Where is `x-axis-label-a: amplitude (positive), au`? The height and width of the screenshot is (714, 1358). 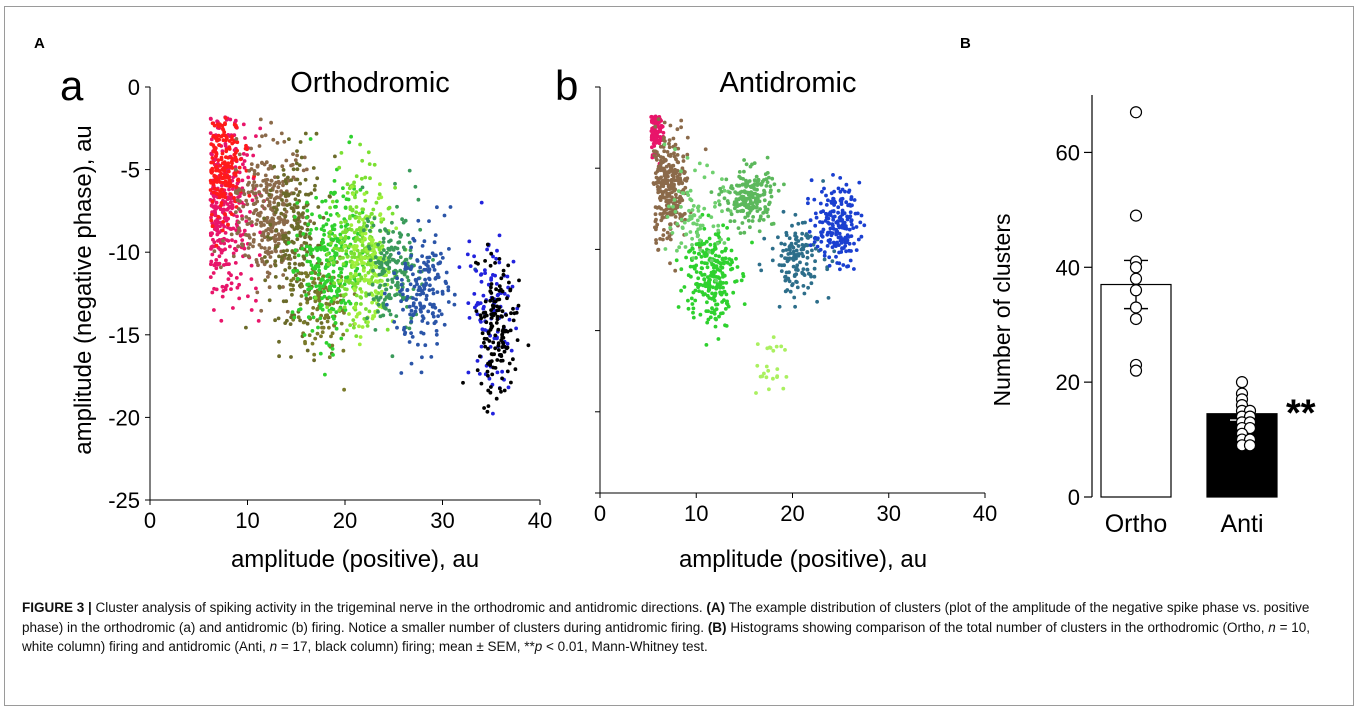 x-axis-label-a: amplitude (positive), au is located at coordinates (355, 559).